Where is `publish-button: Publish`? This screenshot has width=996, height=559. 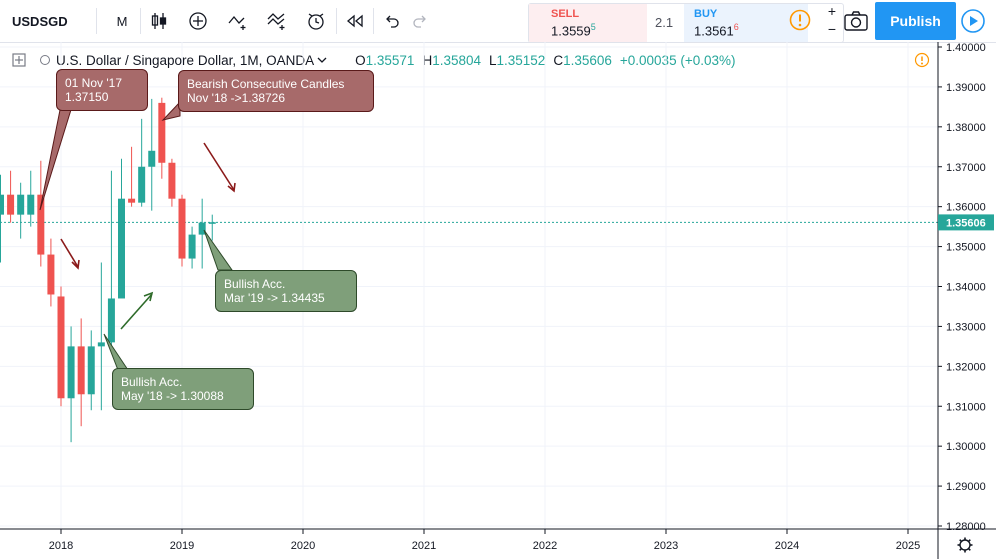 publish-button: Publish is located at coordinates (915, 21).